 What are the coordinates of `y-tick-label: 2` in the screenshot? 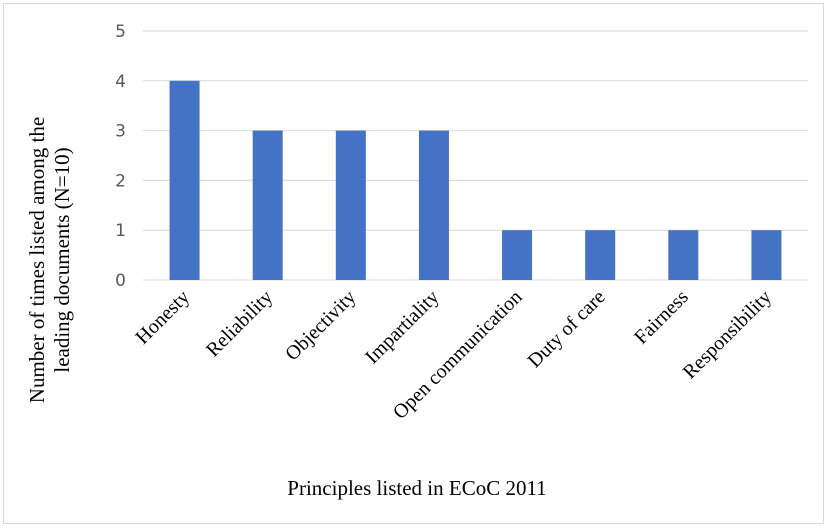 It's located at (120, 181).